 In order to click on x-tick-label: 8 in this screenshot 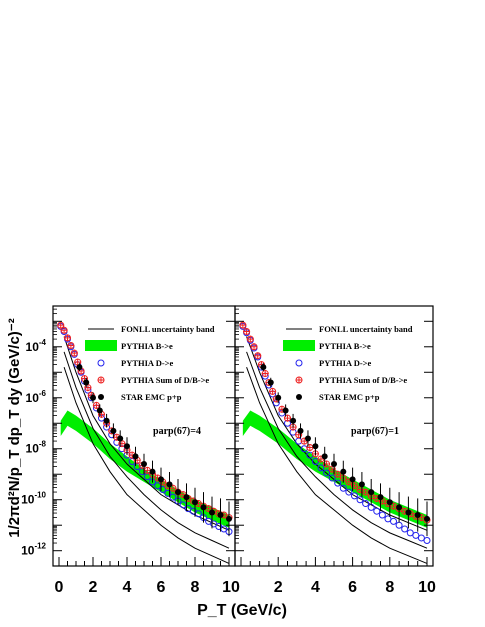, I will do `click(195, 587)`.